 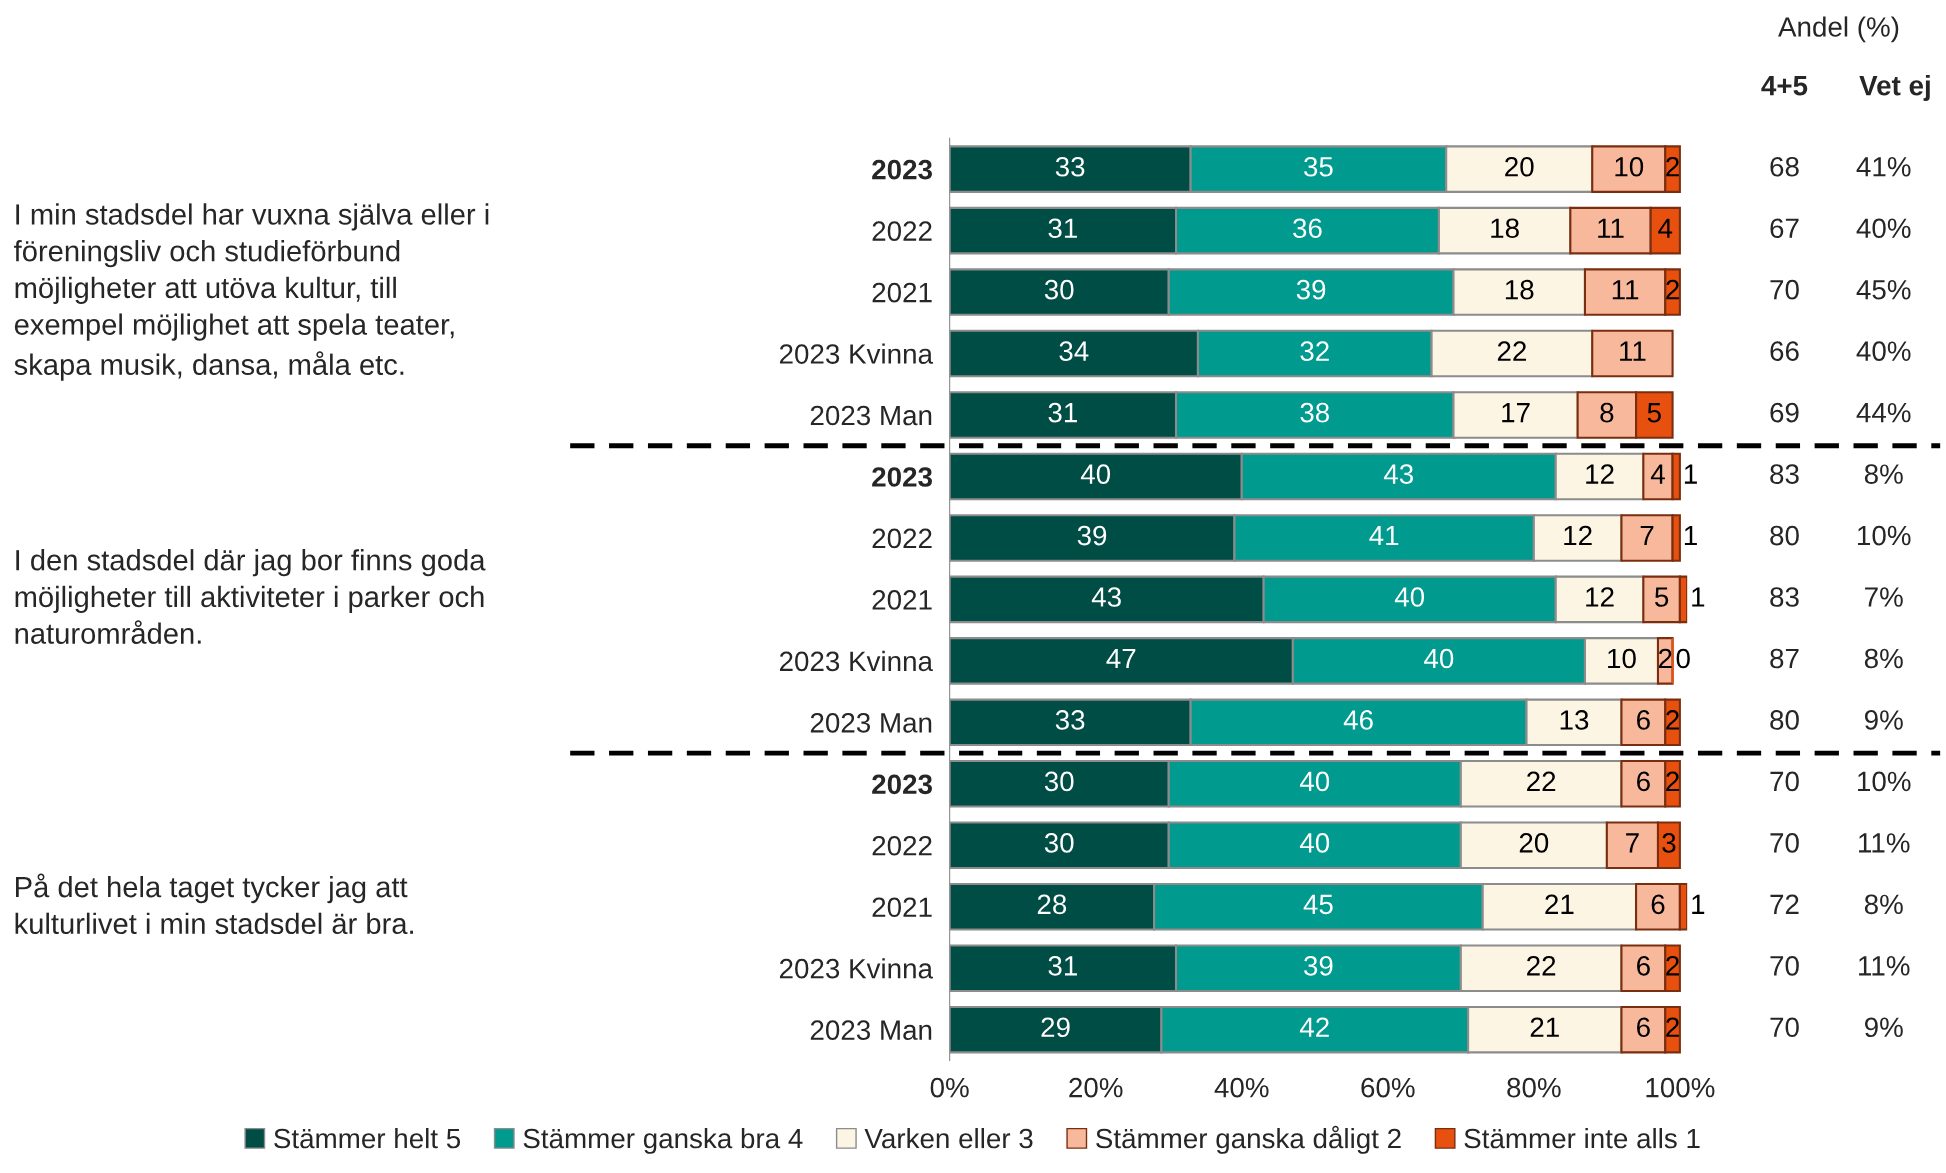 I want to click on text: Andel (%), so click(x=1838, y=29).